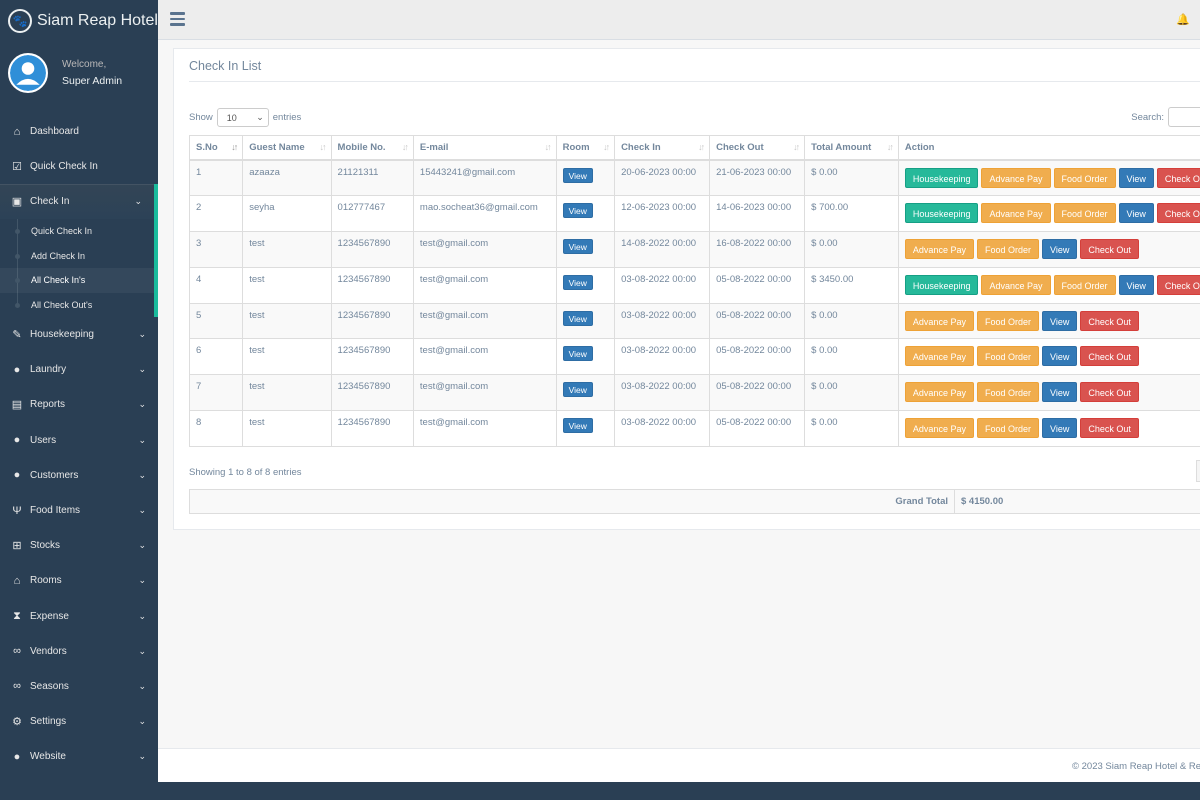  What do you see at coordinates (79, 545) in the screenshot?
I see `sidebar-item-stocks: ⊞ Stocks ⌄` at bounding box center [79, 545].